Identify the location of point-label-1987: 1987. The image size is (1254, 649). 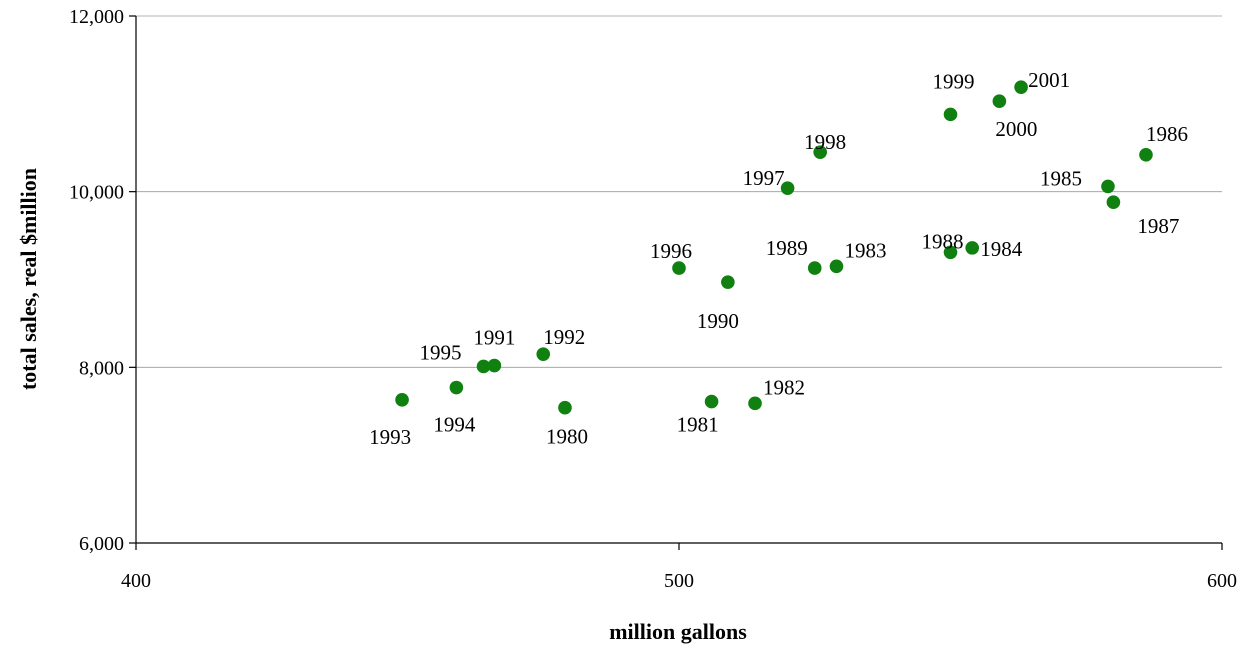
(1158, 226).